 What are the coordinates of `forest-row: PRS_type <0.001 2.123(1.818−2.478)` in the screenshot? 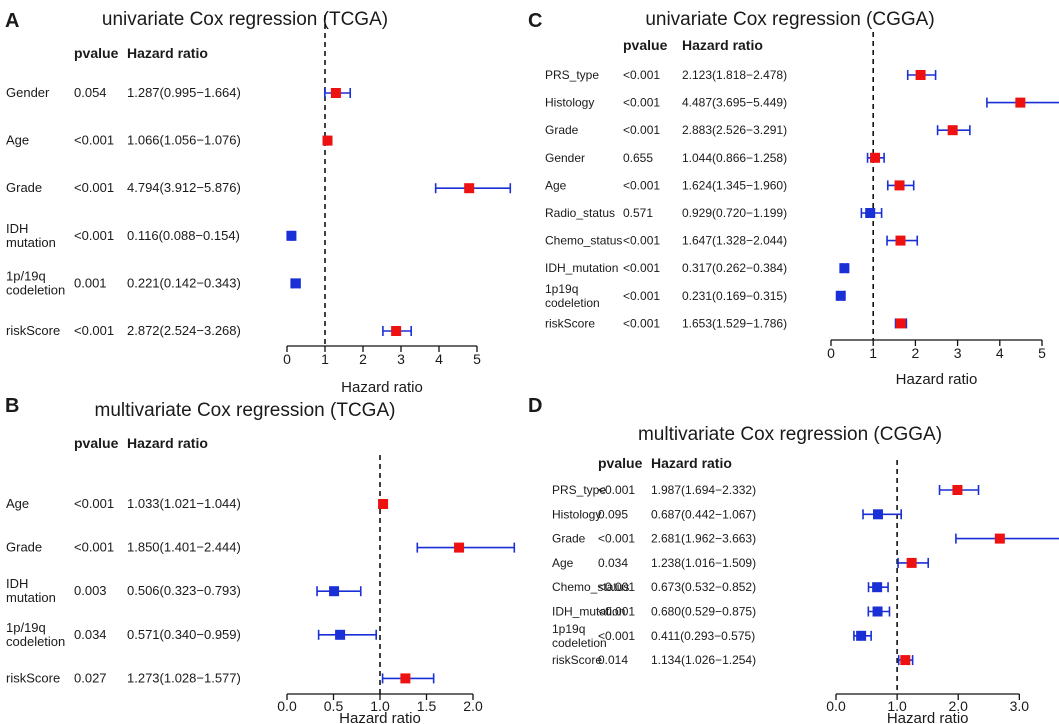 It's located at (741, 75).